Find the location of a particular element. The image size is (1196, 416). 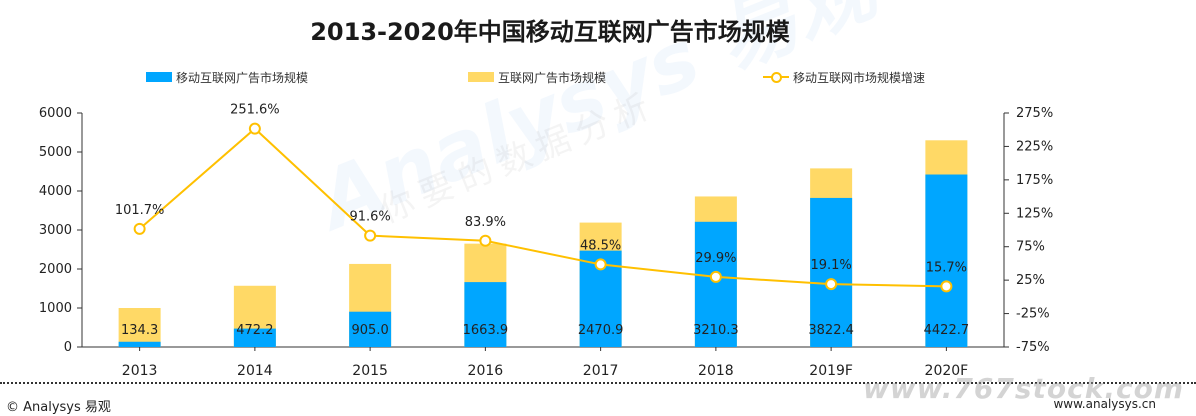

footer-divider is located at coordinates (598, 383).